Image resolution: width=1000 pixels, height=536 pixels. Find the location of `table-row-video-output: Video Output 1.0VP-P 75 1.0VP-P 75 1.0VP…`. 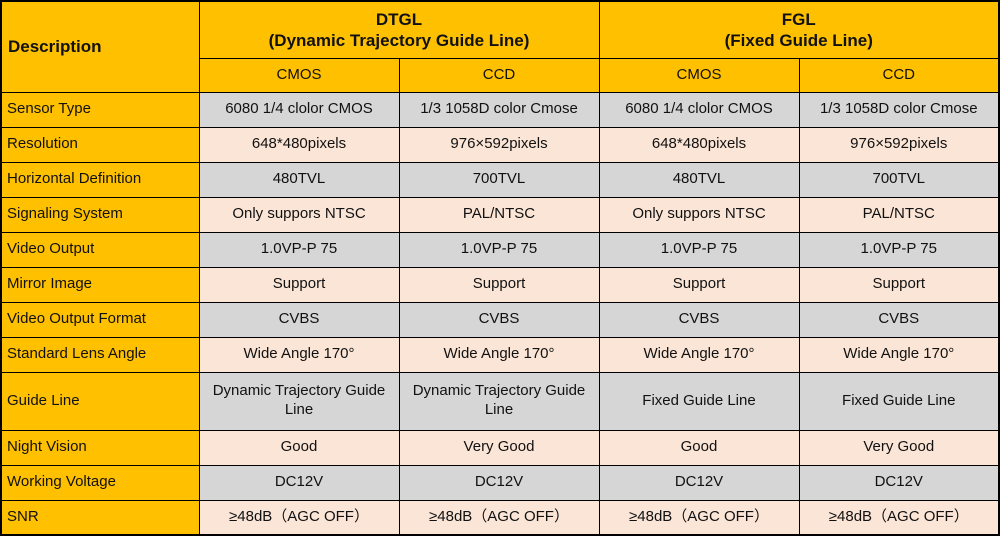

table-row-video-output: Video Output 1.0VP-P 75 1.0VP-P 75 1.0VP… is located at coordinates (500, 249).